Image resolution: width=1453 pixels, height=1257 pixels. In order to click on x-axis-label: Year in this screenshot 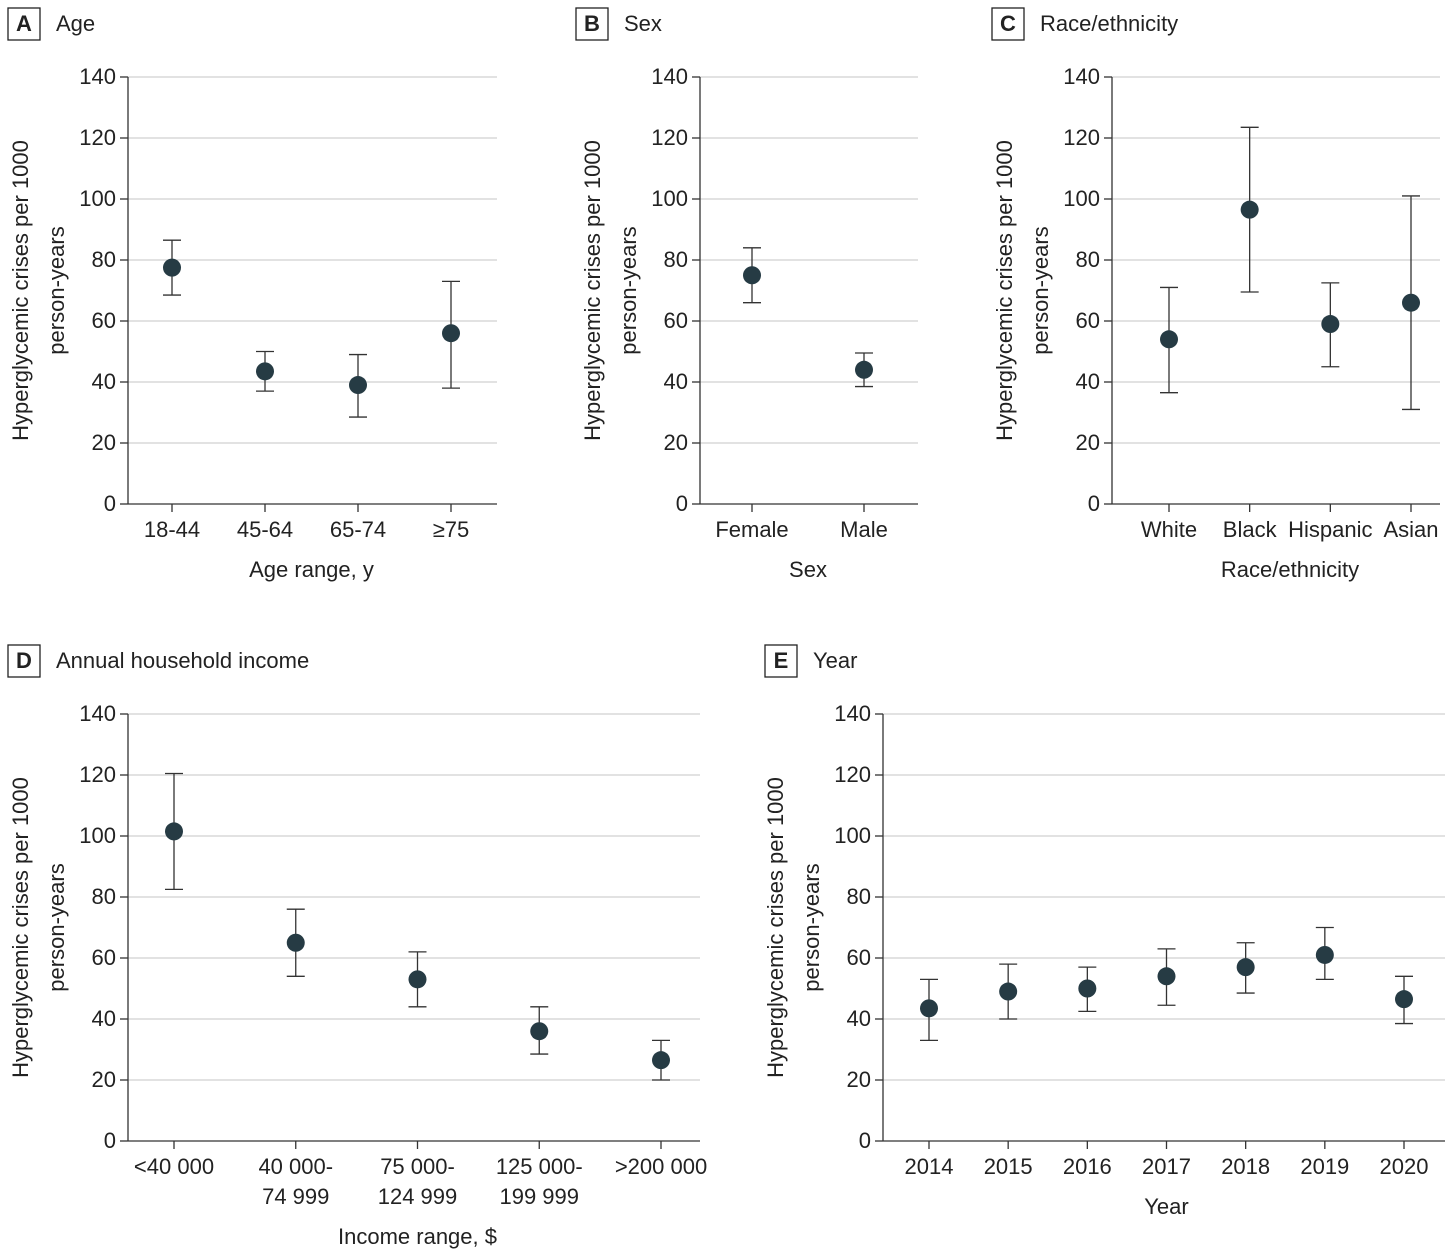, I will do `click(1166, 1206)`.